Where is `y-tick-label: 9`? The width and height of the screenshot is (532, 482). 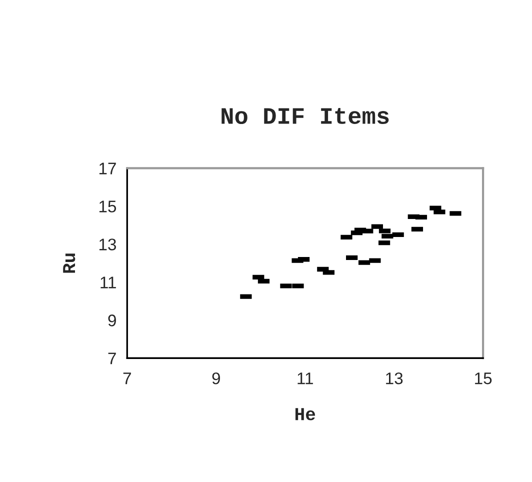 y-tick-label: 9 is located at coordinates (112, 320).